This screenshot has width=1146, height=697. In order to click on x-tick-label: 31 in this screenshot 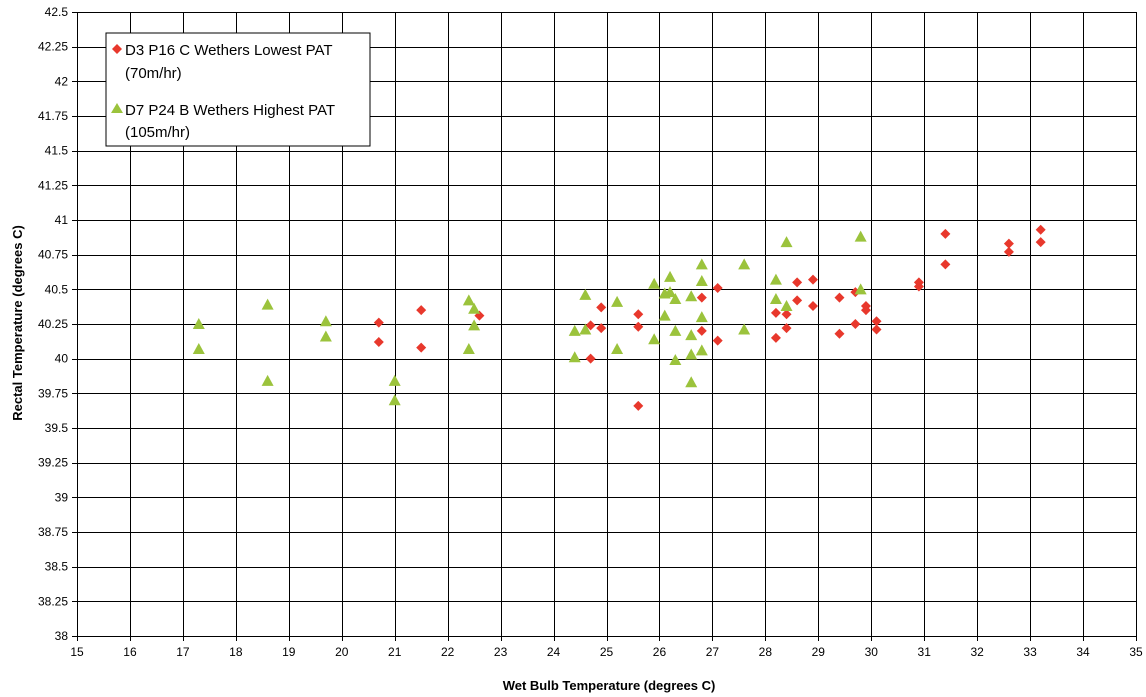, I will do `click(925, 652)`.